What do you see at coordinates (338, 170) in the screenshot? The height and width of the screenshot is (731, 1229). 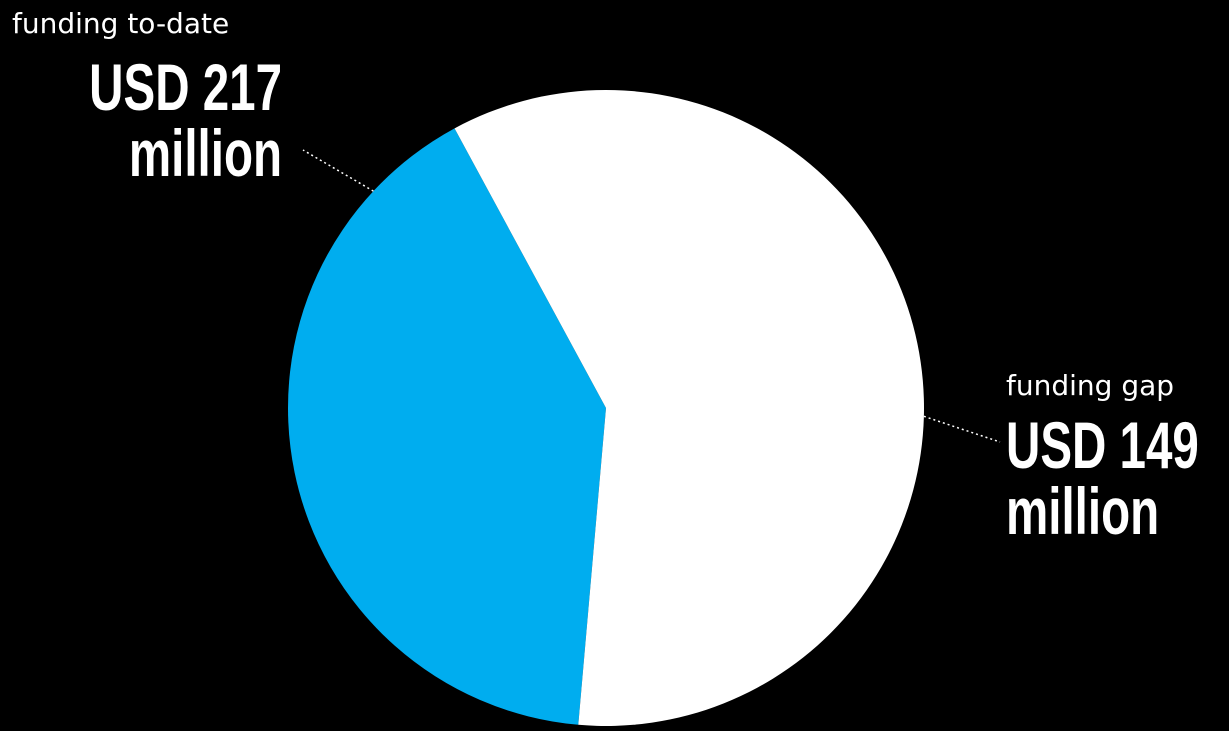 I see `leader-line-to-date` at bounding box center [338, 170].